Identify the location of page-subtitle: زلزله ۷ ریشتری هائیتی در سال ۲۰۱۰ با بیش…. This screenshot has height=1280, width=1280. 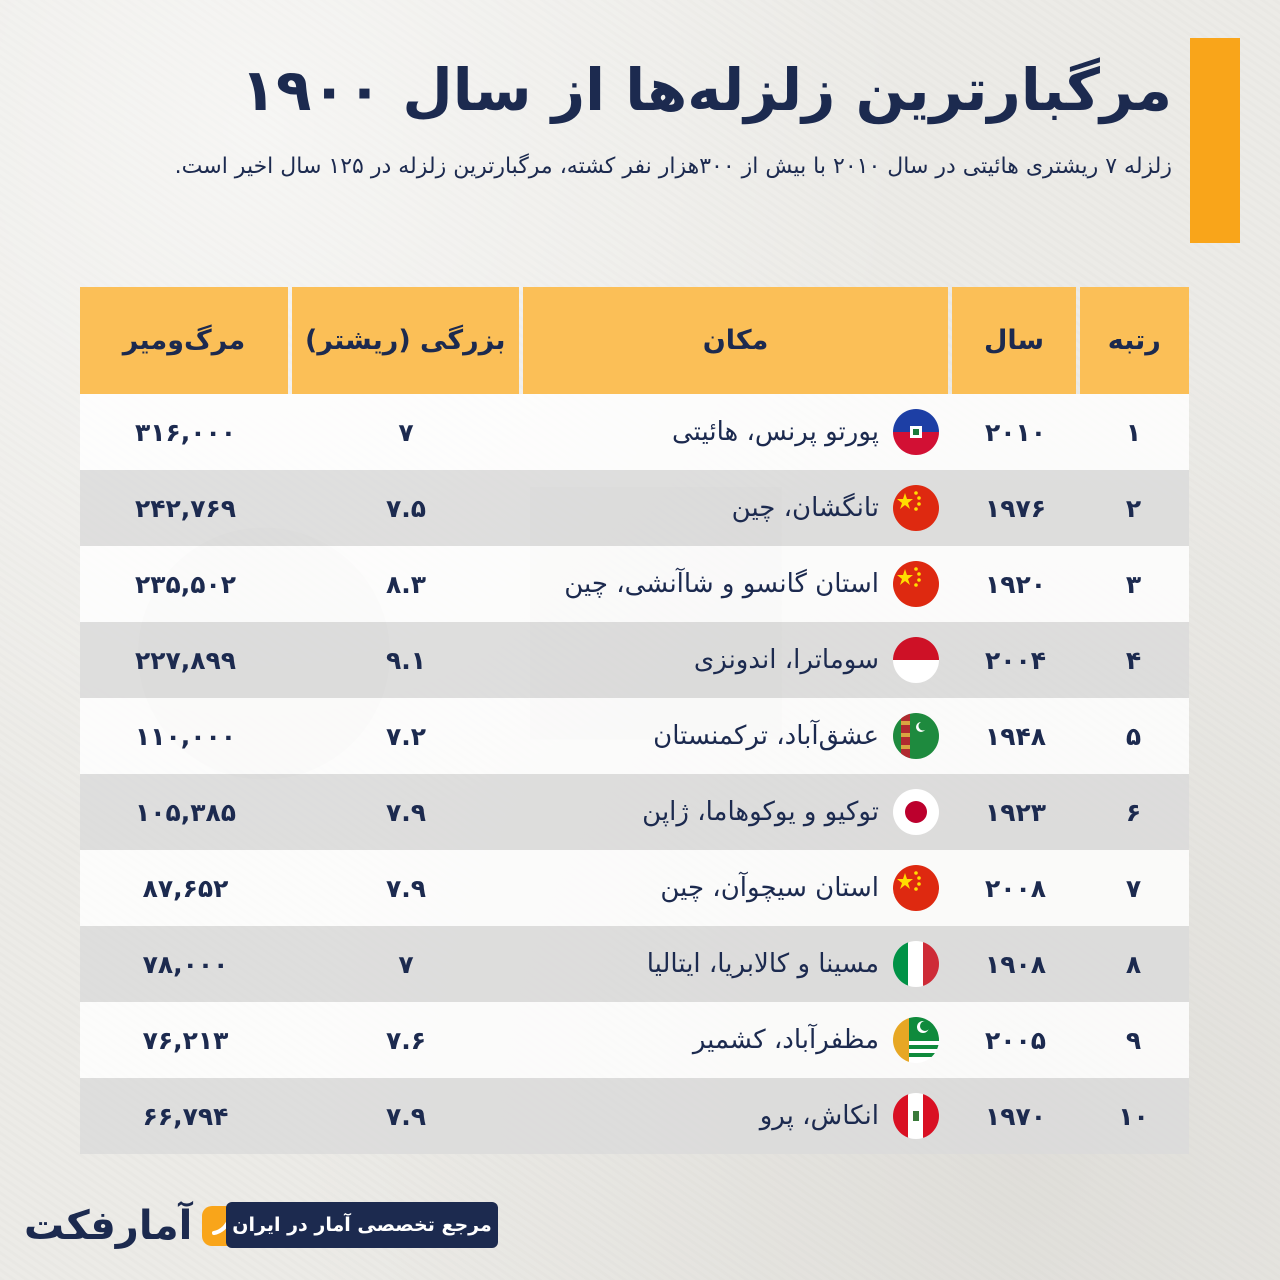
(673, 166).